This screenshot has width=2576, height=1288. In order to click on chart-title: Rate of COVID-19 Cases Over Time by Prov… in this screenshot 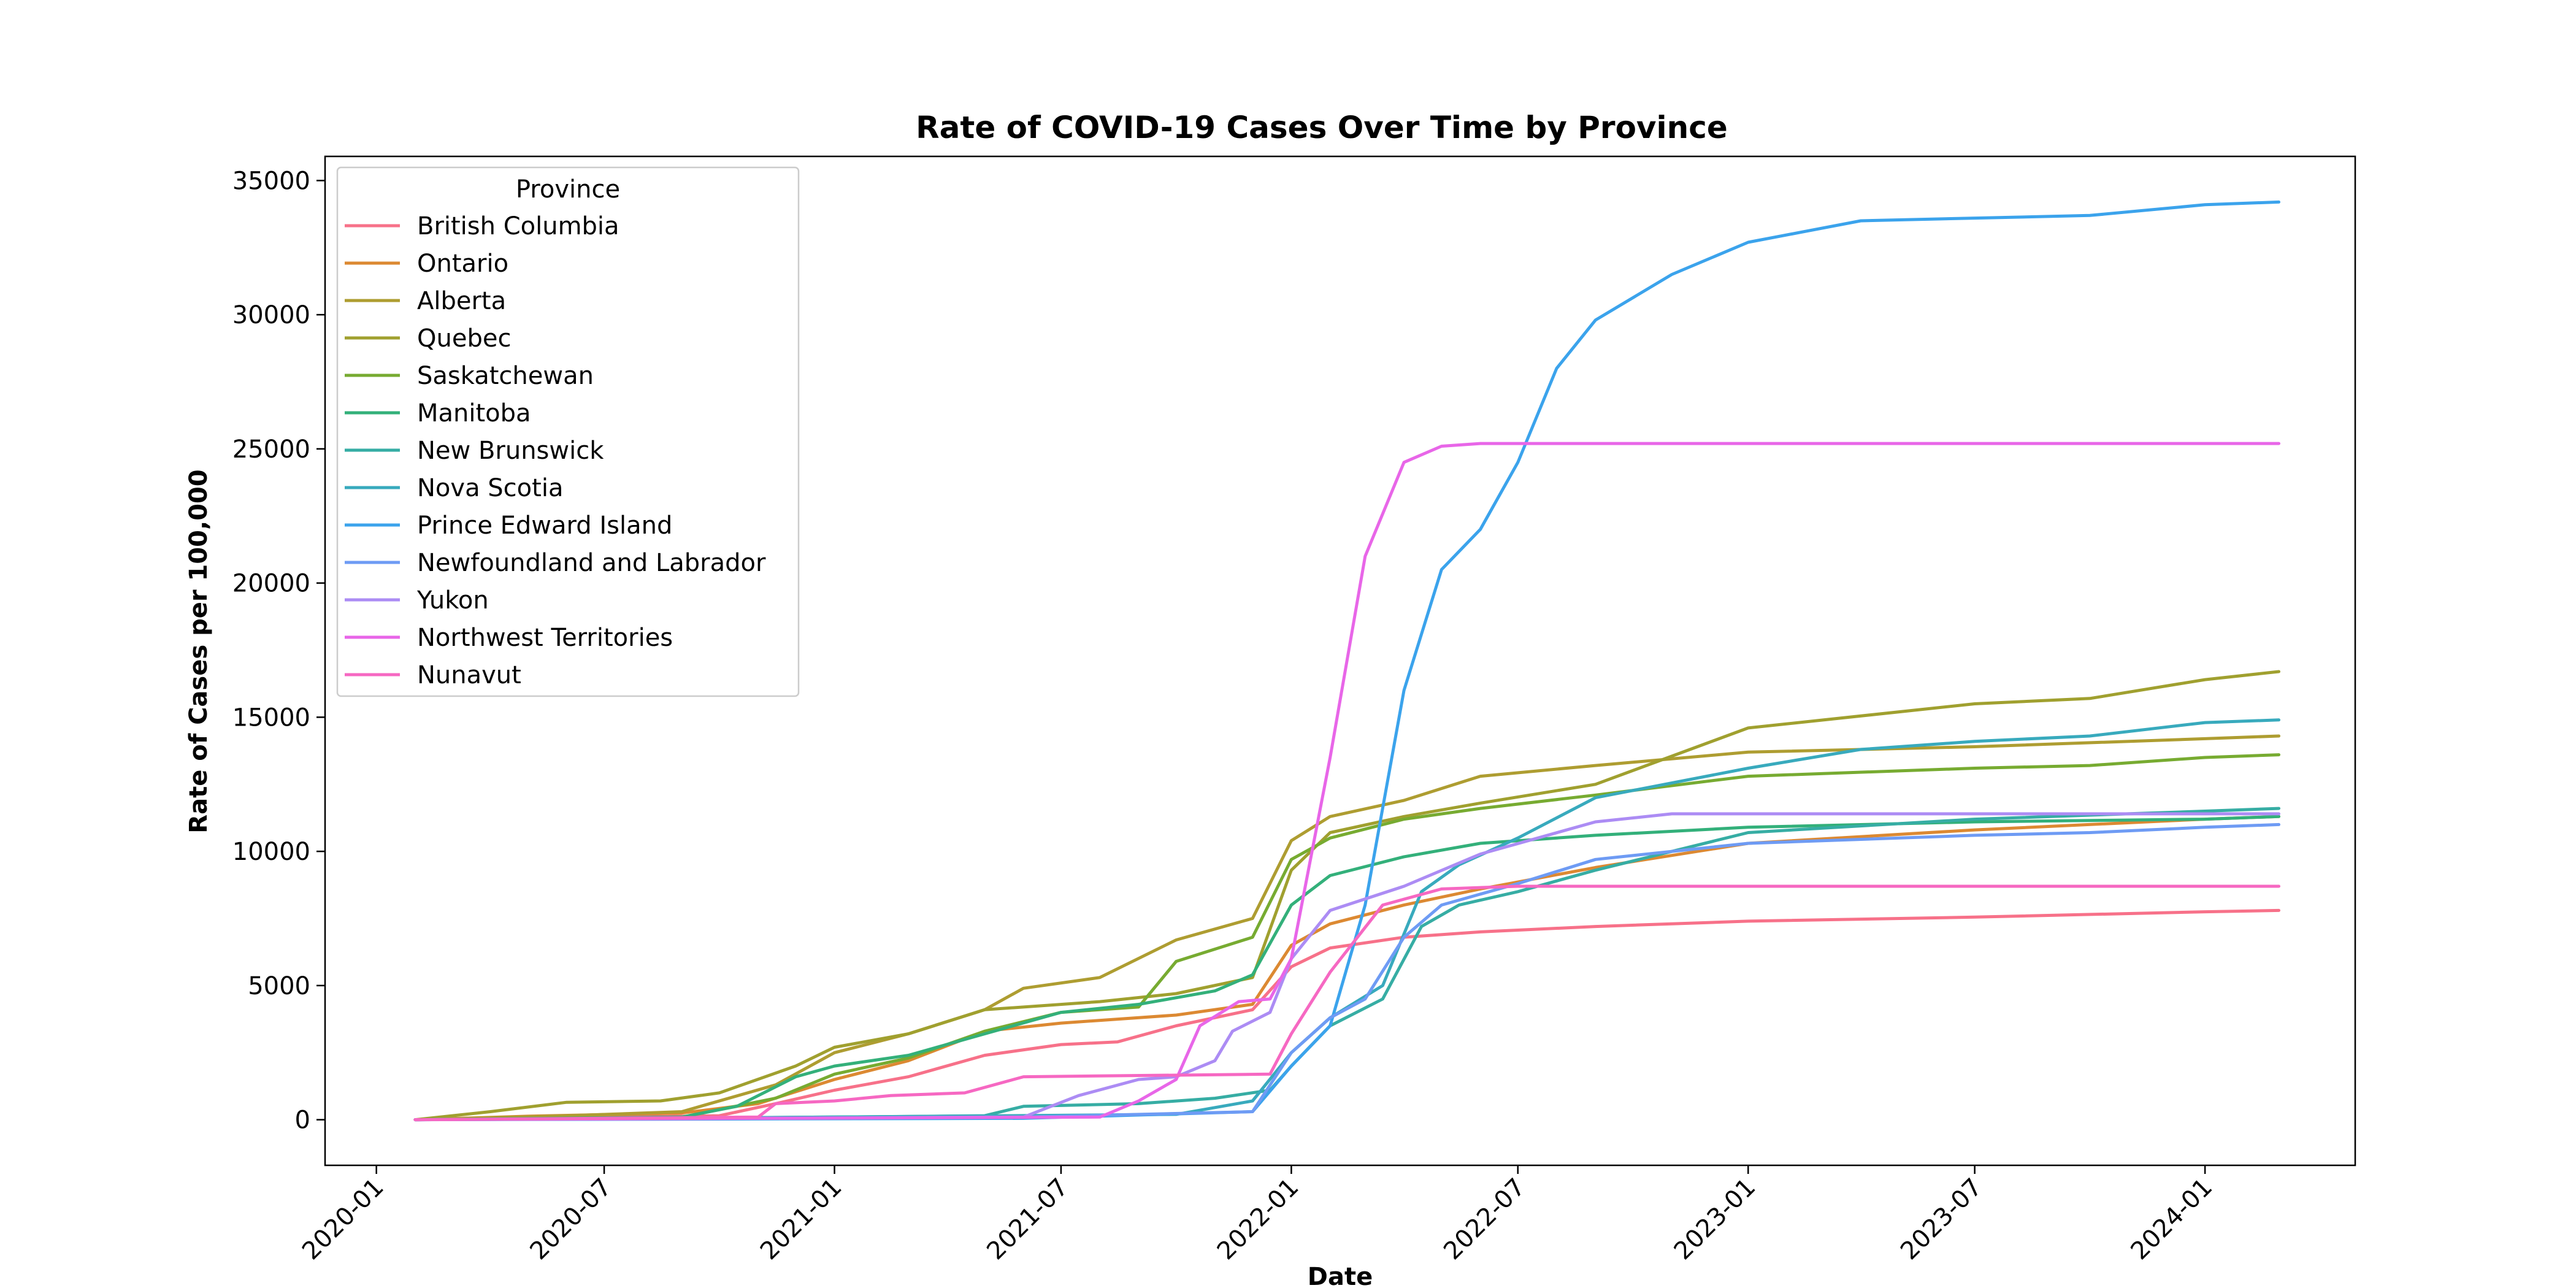, I will do `click(1322, 127)`.